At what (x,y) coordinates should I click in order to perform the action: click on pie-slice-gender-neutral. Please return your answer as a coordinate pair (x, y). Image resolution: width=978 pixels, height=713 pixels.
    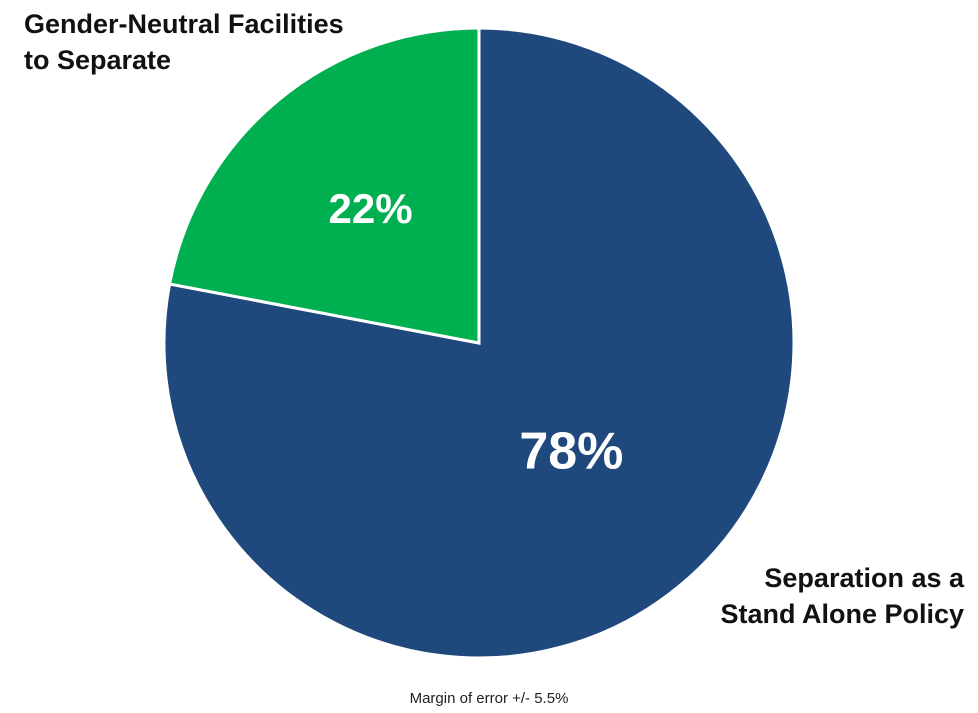
    Looking at the image, I should click on (324, 185).